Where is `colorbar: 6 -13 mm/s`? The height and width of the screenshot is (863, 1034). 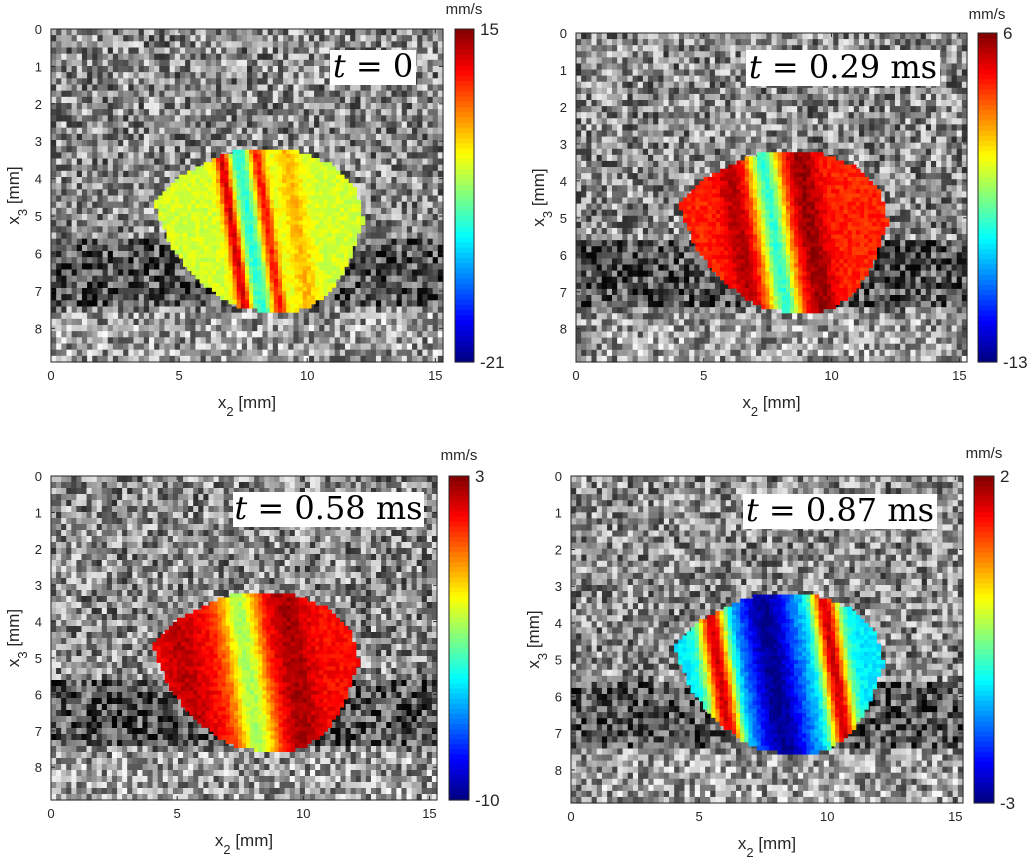 colorbar: 6 -13 mm/s is located at coordinates (998, 189).